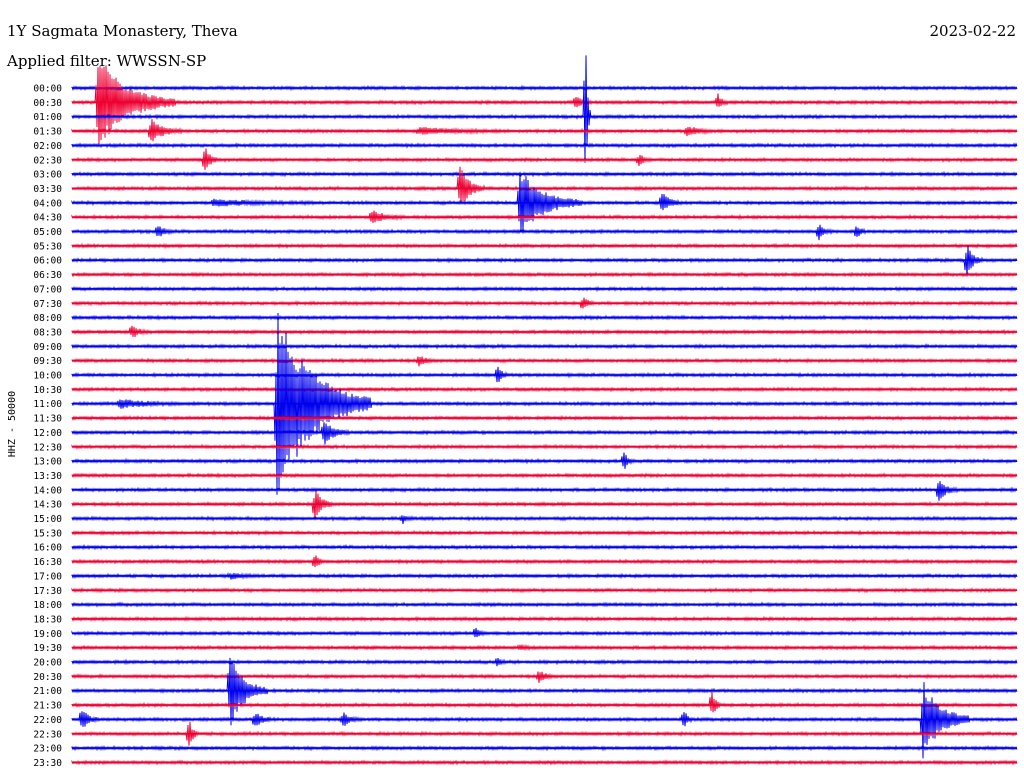  What do you see at coordinates (47, 648) in the screenshot?
I see `time-label: 19:30` at bounding box center [47, 648].